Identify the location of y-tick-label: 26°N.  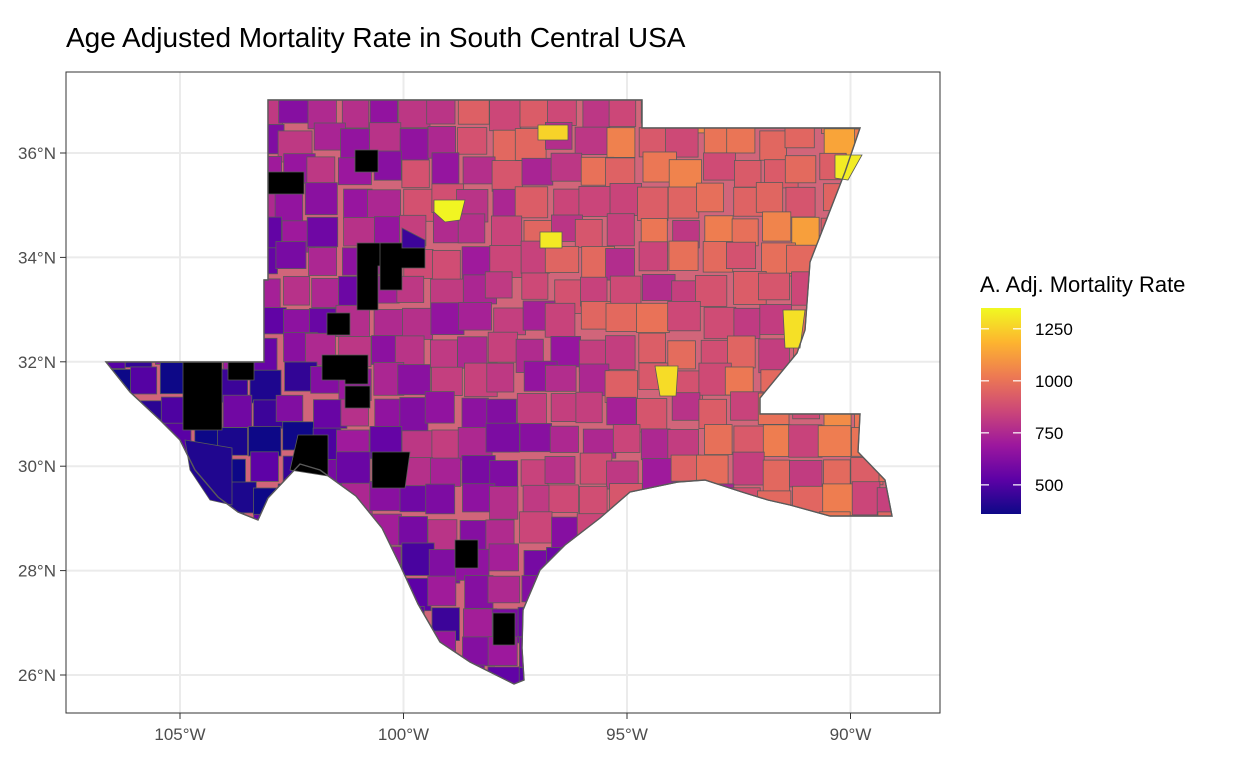
(37, 675).